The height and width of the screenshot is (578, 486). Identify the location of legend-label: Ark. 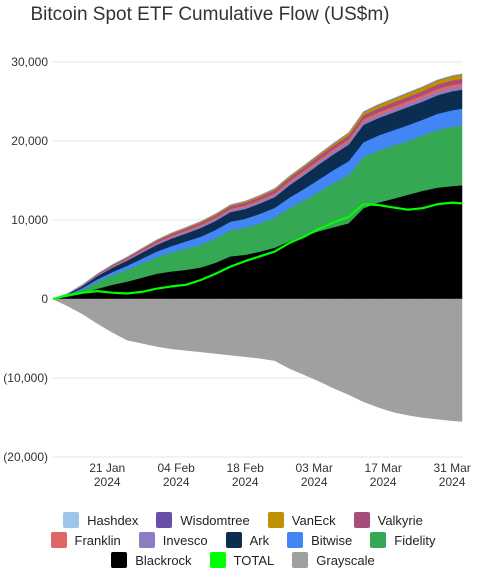
(259, 540).